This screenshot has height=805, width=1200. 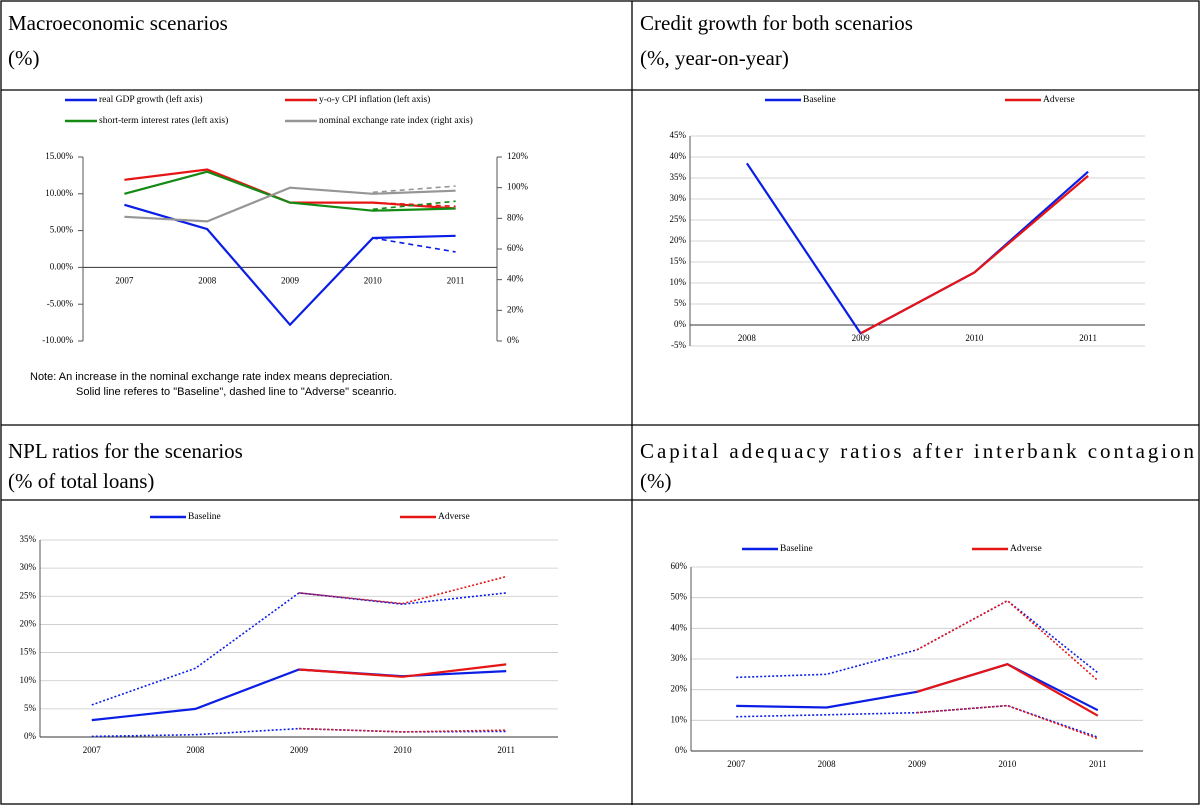 I want to click on y2-tick-label: 0%, so click(x=513, y=340).